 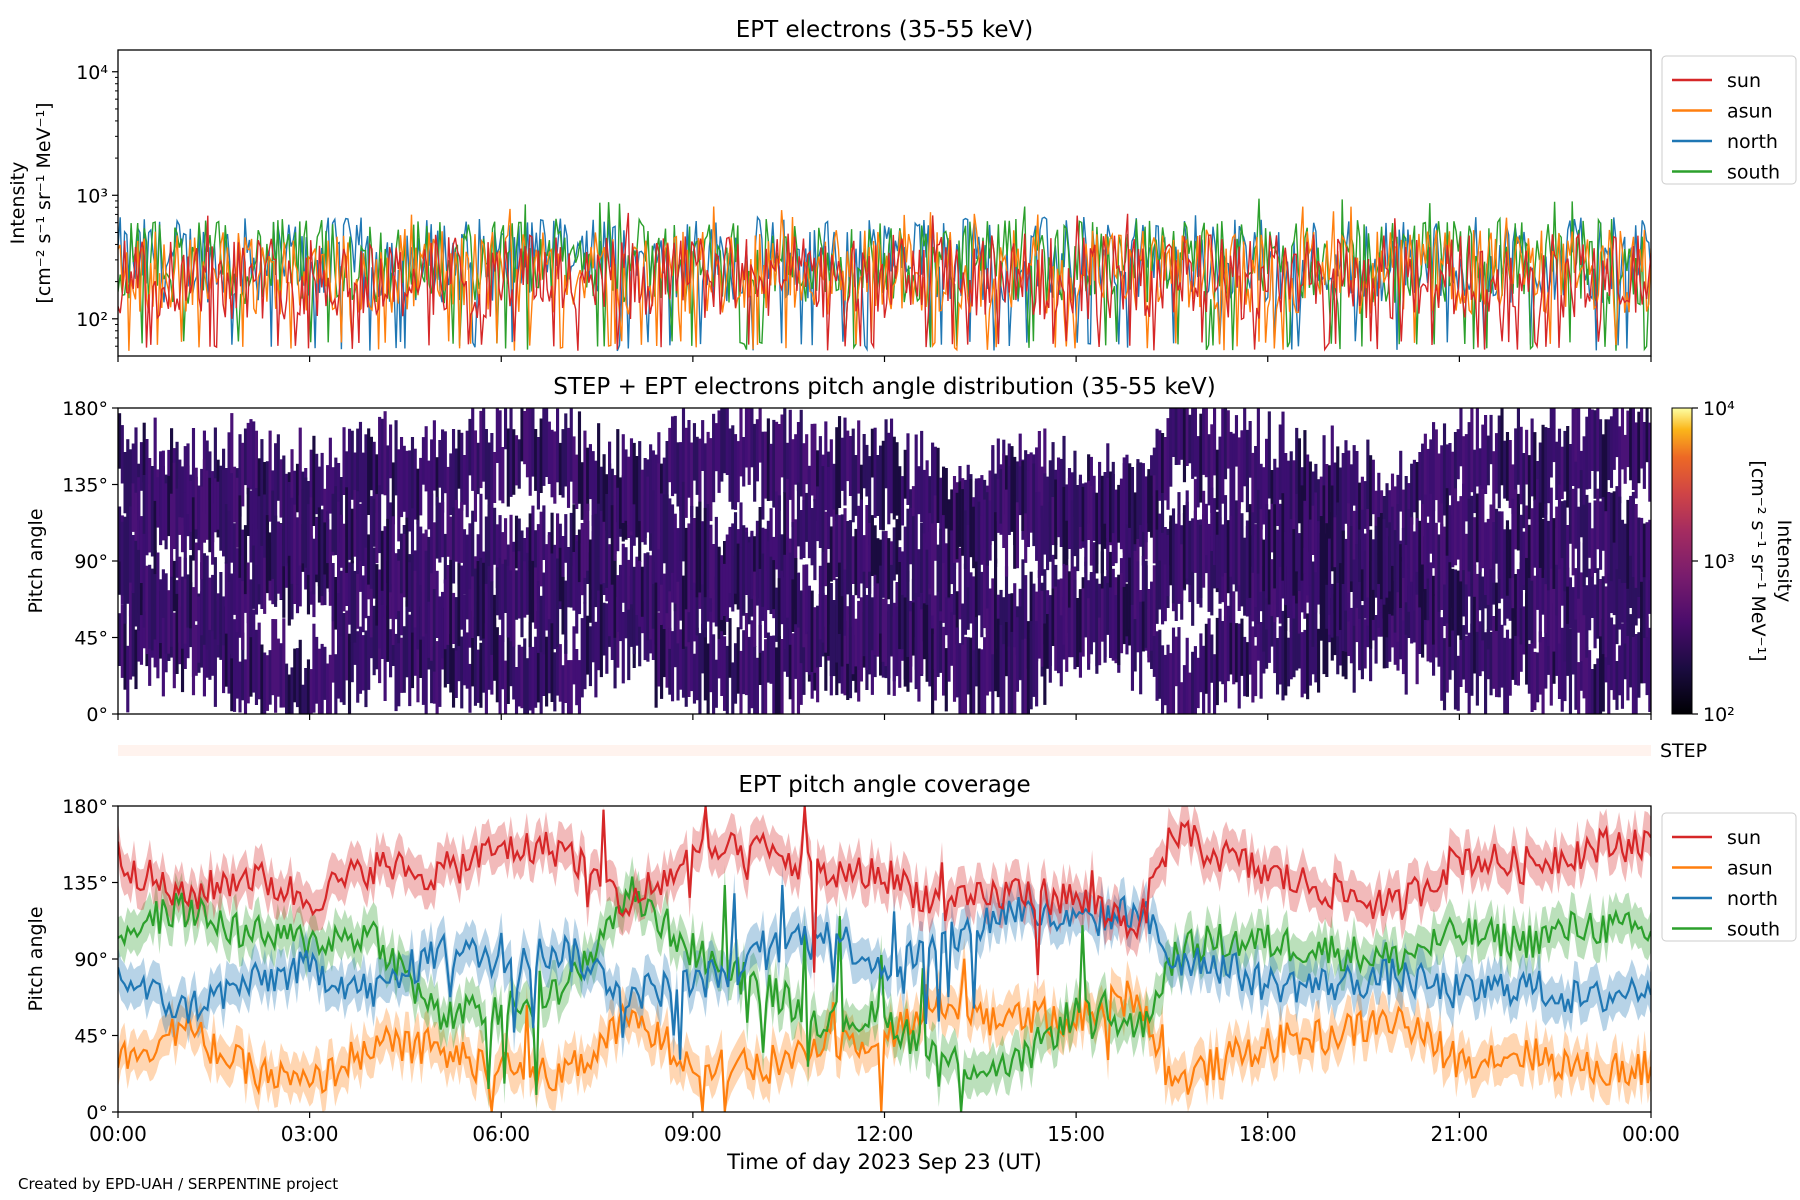 What do you see at coordinates (1729, 877) in the screenshot?
I see `coverage-legend-box` at bounding box center [1729, 877].